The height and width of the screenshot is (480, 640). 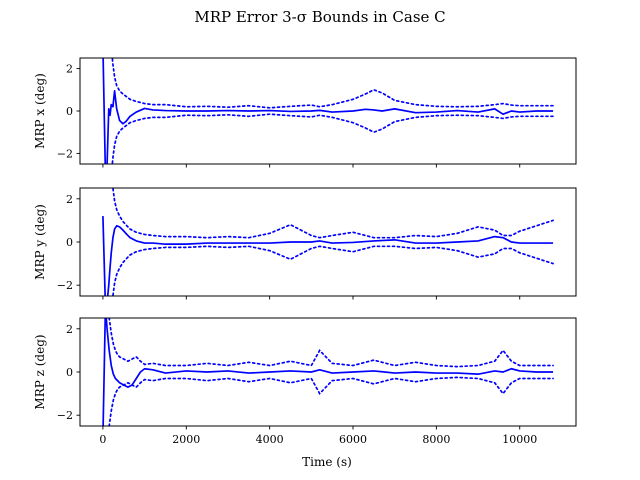 I want to click on x-tick-label: 6000, so click(x=353, y=439).